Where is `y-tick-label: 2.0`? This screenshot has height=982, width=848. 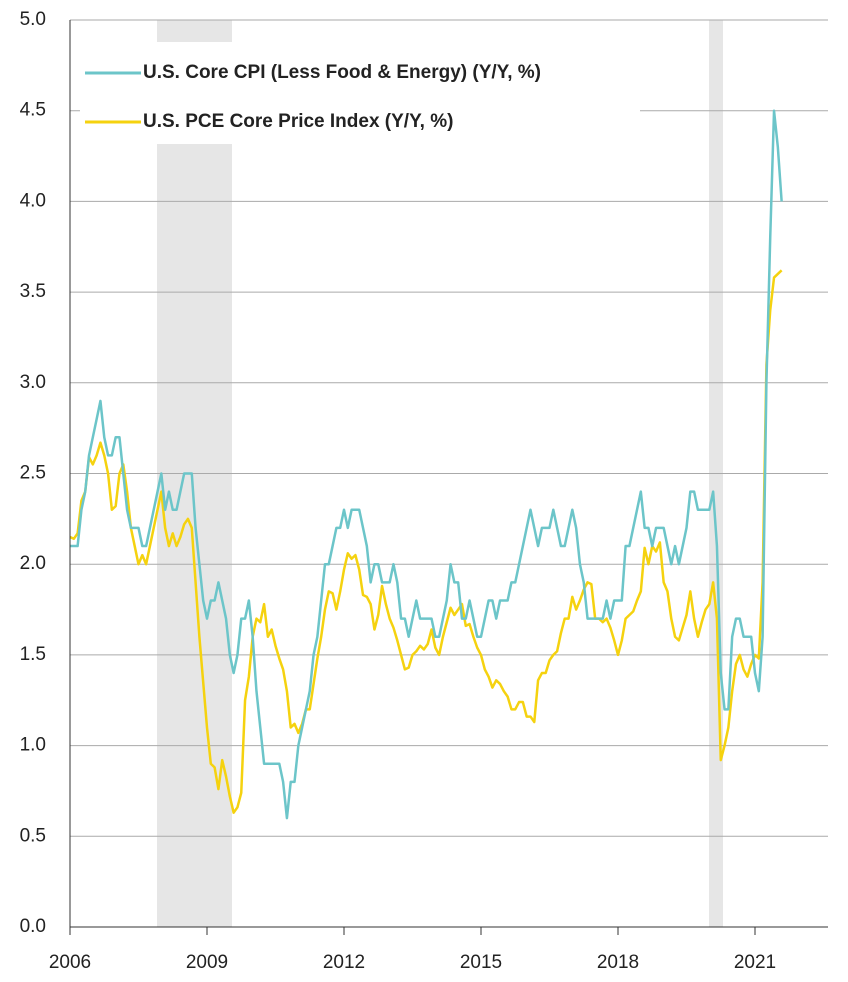 y-tick-label: 2.0 is located at coordinates (33, 563).